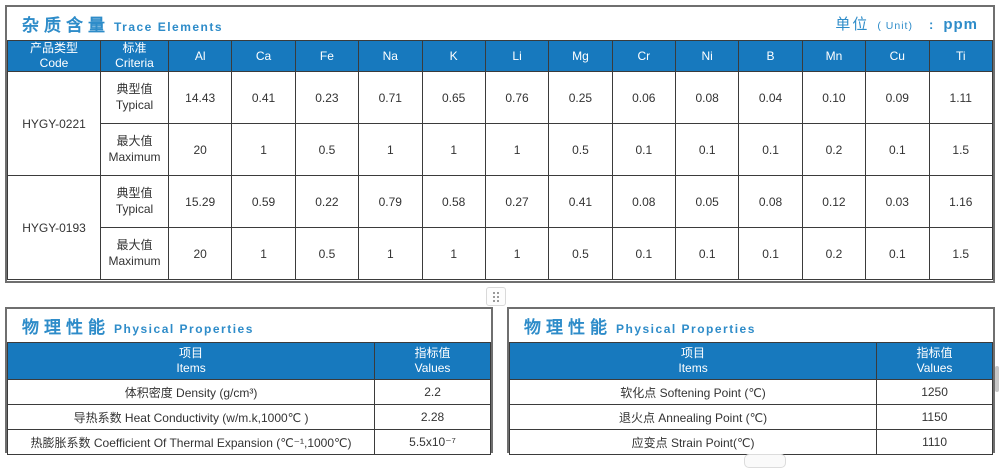 Image resolution: width=1000 pixels, height=468 pixels. What do you see at coordinates (997, 379) in the screenshot?
I see `vertical-scrollbar-thumb` at bounding box center [997, 379].